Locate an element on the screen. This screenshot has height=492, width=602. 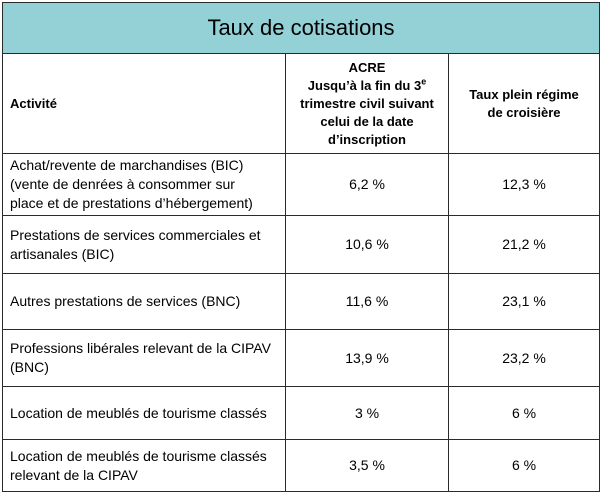
activity-cell: Autres prestations de services (BNC) is located at coordinates (144, 301).